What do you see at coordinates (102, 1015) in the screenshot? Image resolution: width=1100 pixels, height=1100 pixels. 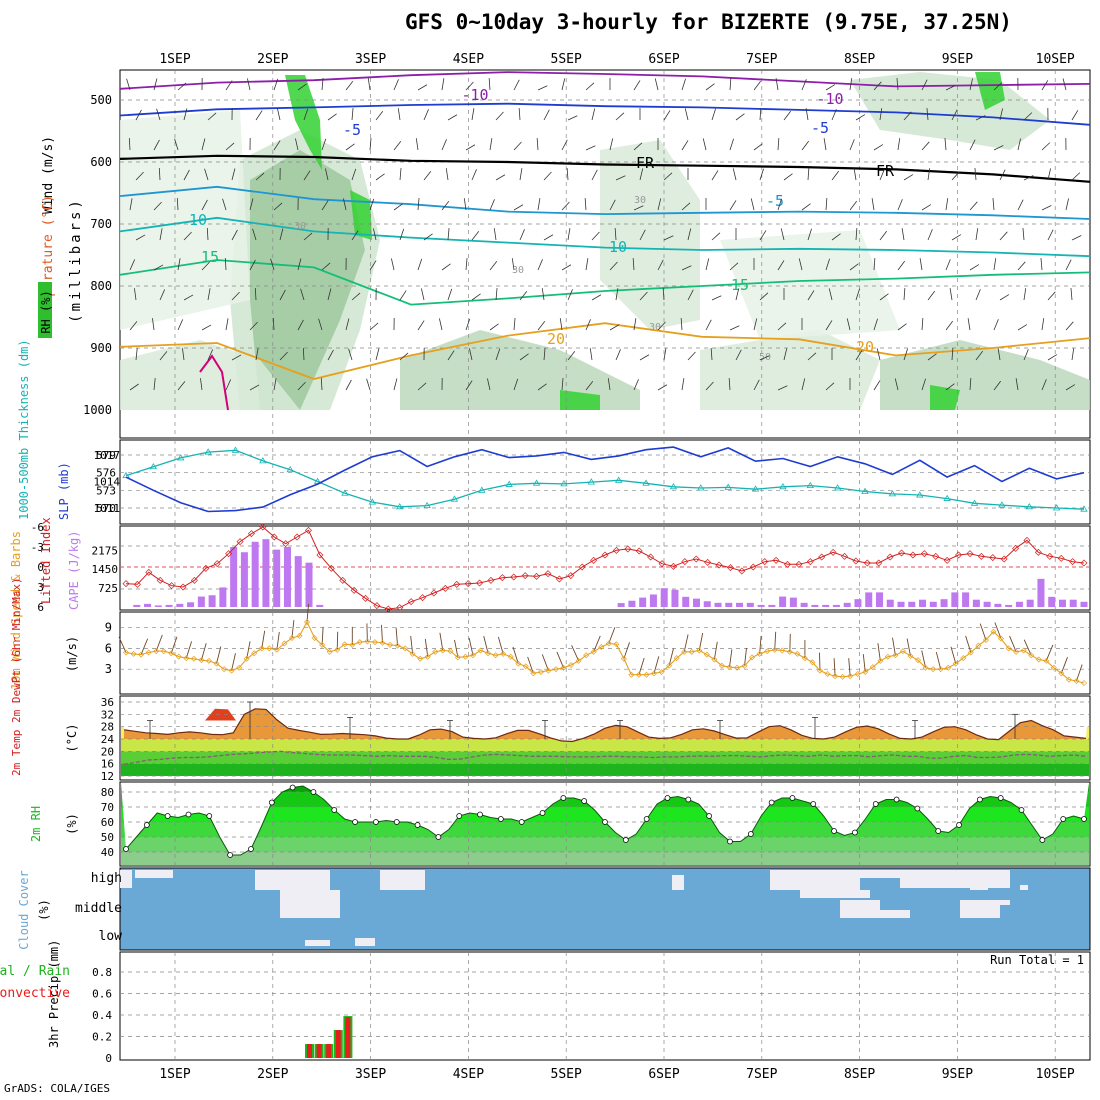 I see `tick-label: 0.4` at bounding box center [102, 1015].